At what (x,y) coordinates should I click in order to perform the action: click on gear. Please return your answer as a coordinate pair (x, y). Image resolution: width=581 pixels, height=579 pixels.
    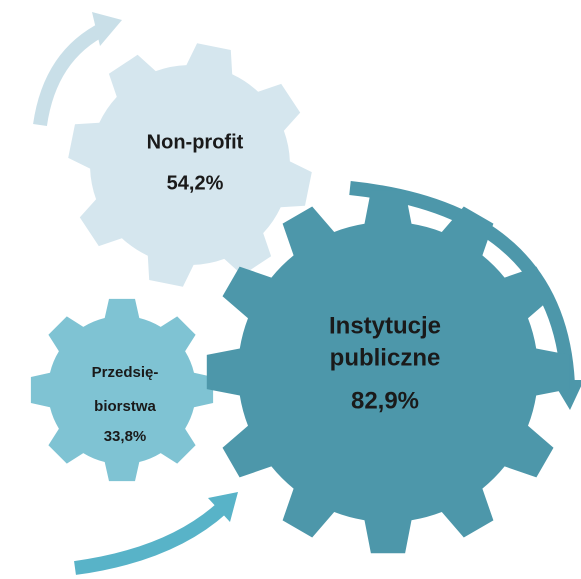
    Looking at the image, I should click on (122, 390).